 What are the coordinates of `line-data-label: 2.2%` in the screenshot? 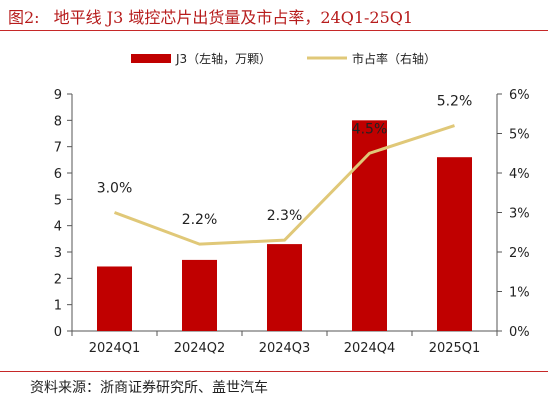 It's located at (200, 220).